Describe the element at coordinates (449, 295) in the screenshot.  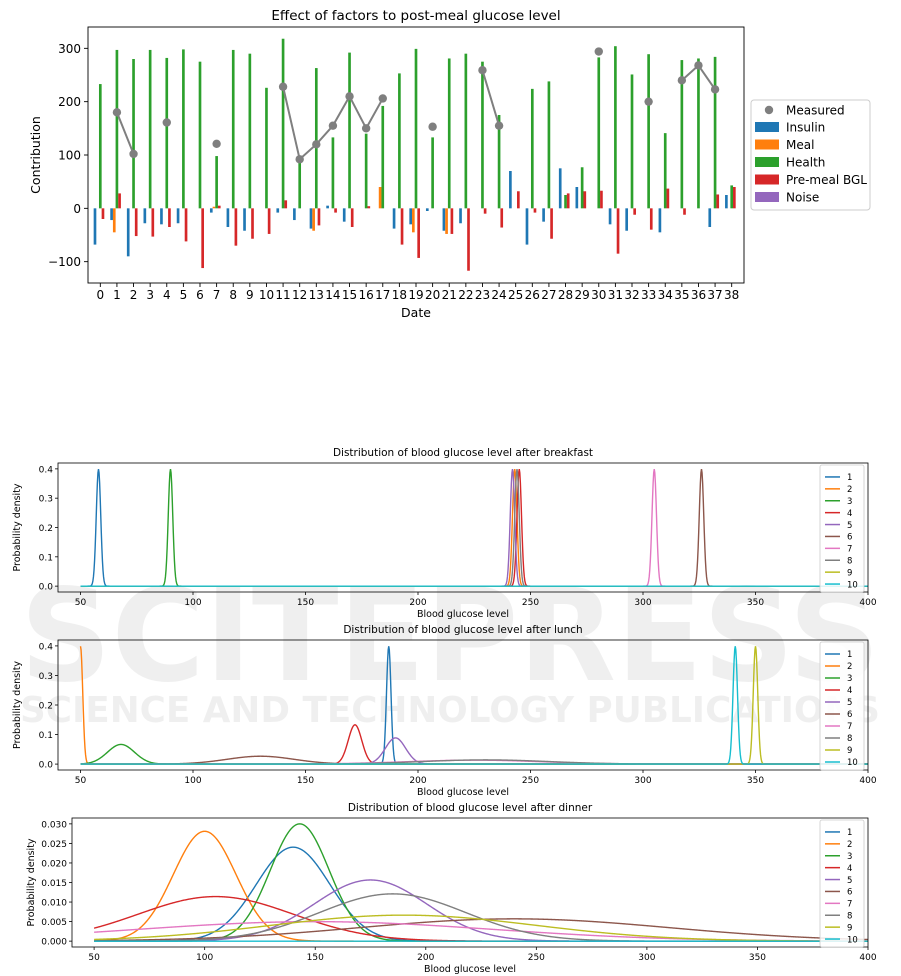
I see `x-tick-label: 21` at that location.